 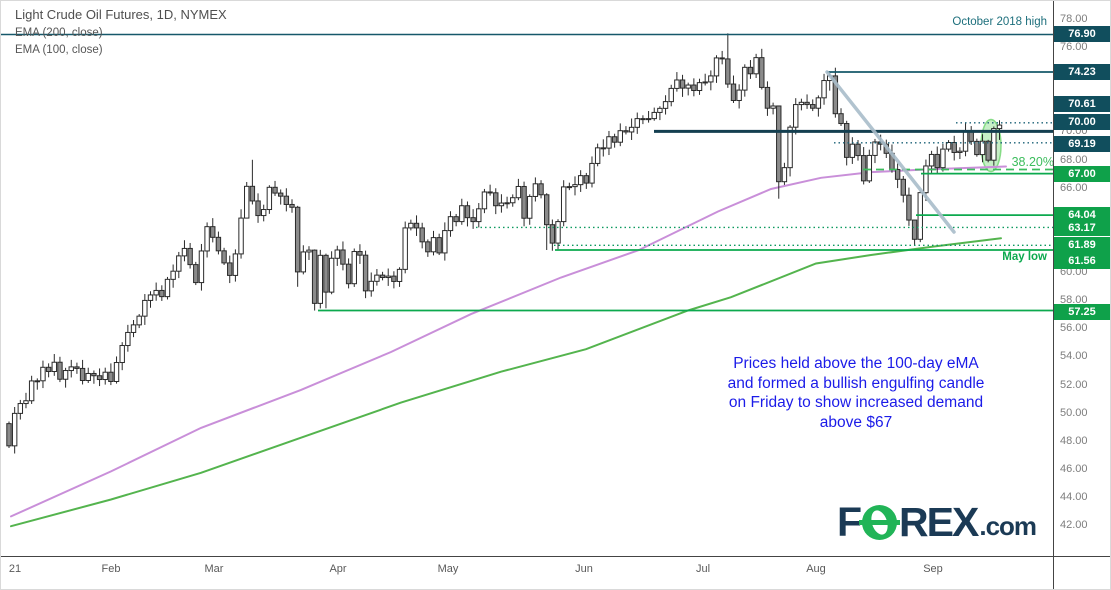 I want to click on price-tick: 66.00, so click(x=1074, y=187).